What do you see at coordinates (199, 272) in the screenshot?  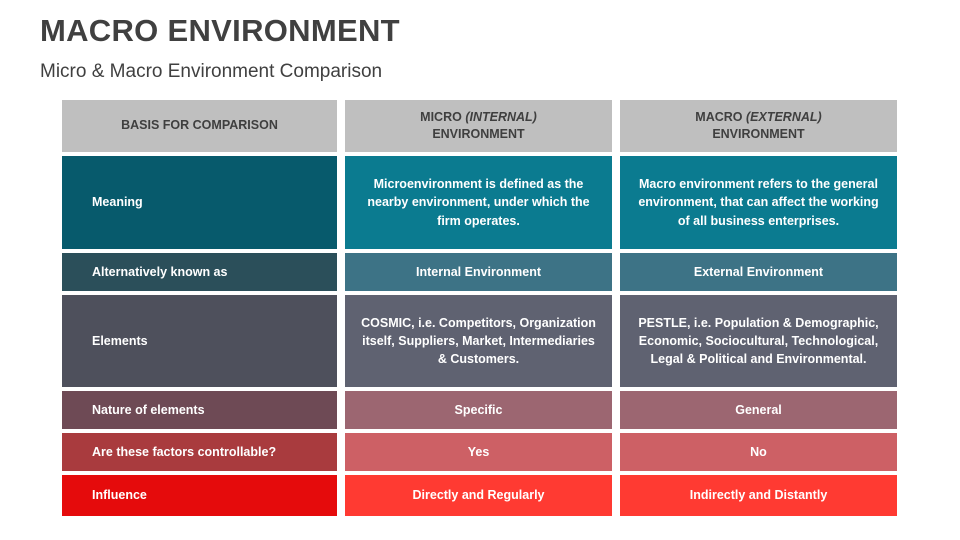 I see `row-label-1: Alternatively known as` at bounding box center [199, 272].